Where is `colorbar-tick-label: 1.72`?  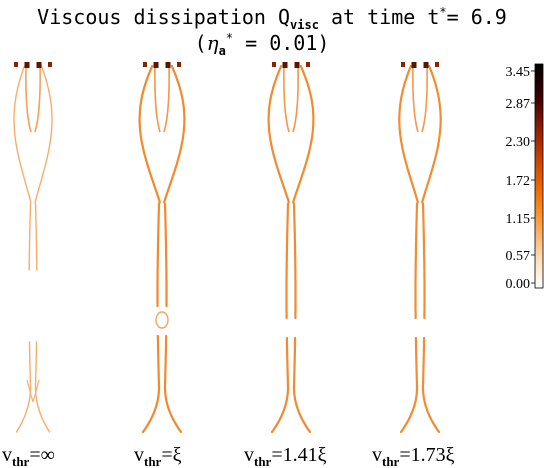 colorbar-tick-label: 1.72 is located at coordinates (518, 181).